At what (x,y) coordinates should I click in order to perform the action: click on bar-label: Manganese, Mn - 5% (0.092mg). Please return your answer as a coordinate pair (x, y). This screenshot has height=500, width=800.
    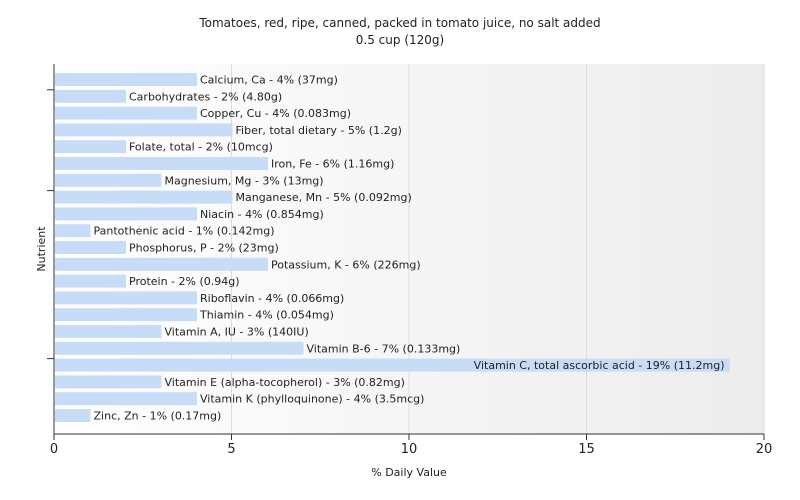
    Looking at the image, I should click on (324, 197).